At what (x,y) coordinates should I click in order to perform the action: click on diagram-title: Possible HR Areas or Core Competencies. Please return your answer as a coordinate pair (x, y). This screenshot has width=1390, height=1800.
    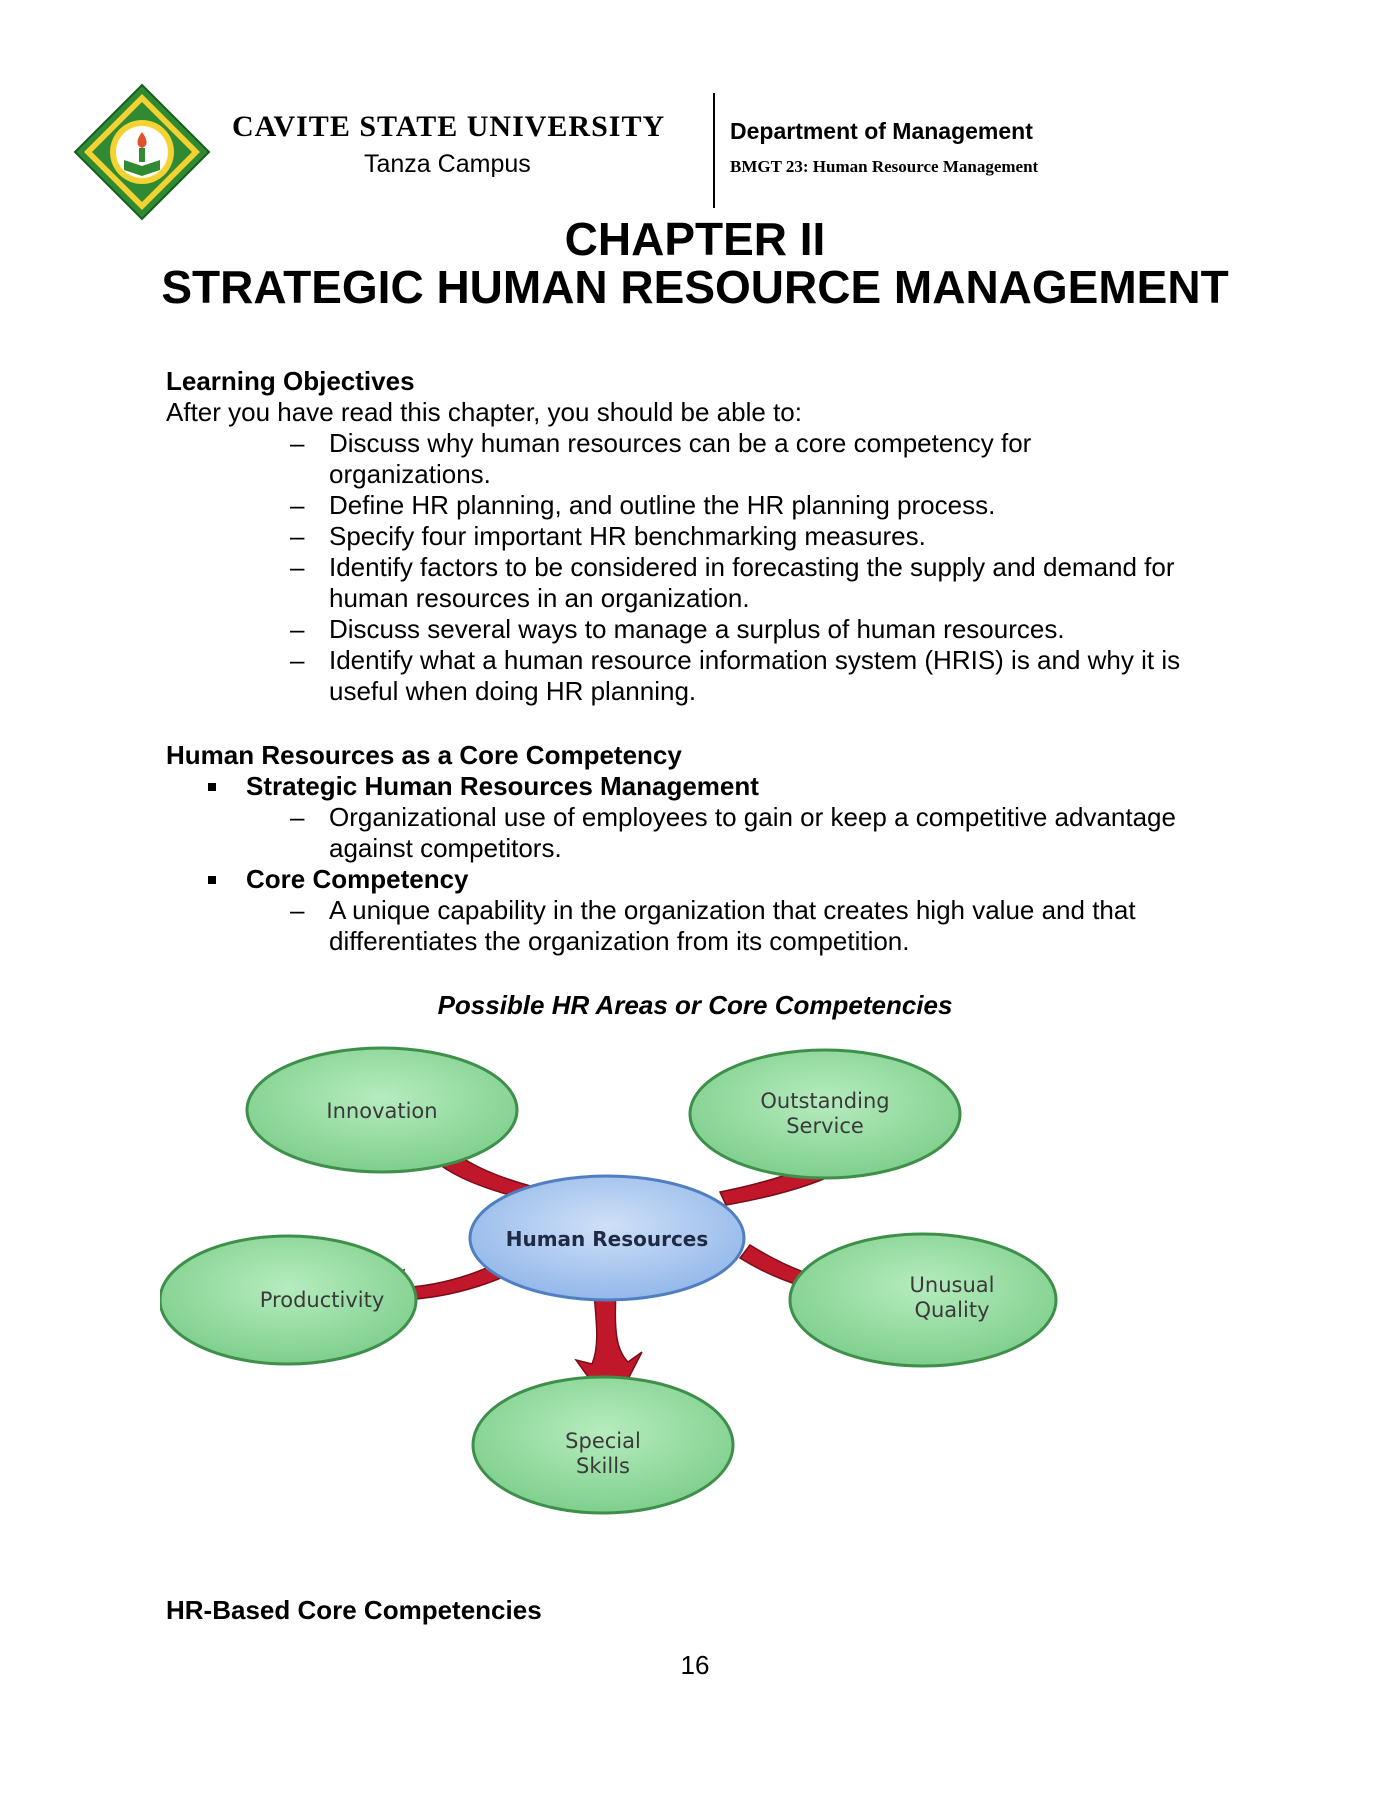
    Looking at the image, I should click on (695, 1005).